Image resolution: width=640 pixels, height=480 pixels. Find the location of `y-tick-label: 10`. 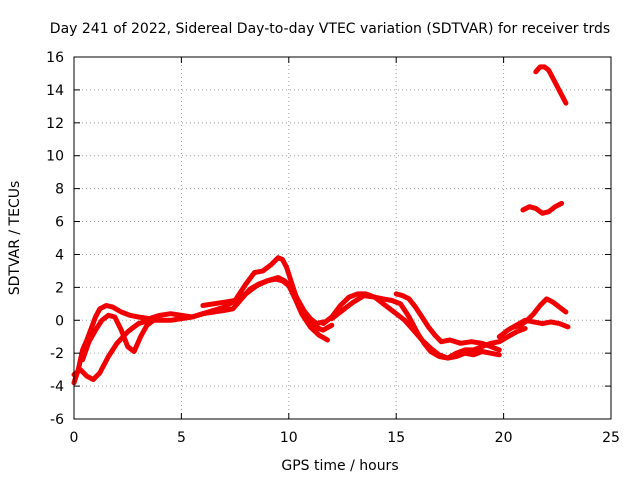

y-tick-label: 10 is located at coordinates (55, 157).